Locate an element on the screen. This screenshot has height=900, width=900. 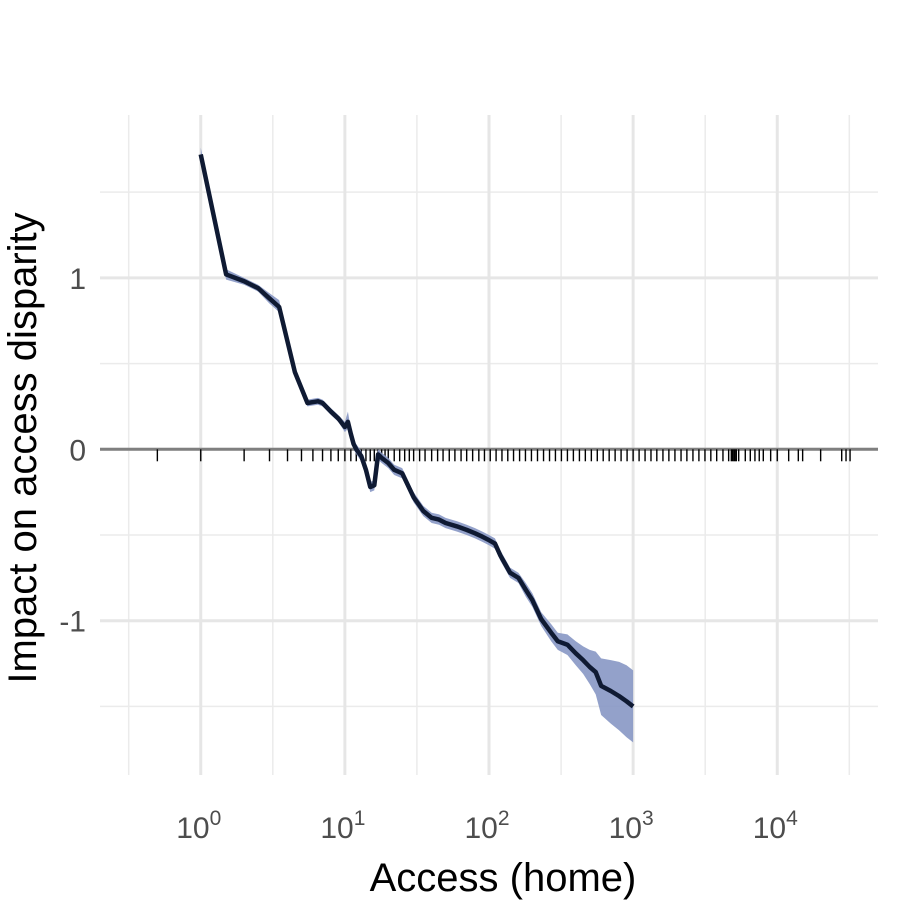
y-axis-tick-labels: 1 0 -1 is located at coordinates (72, 451).